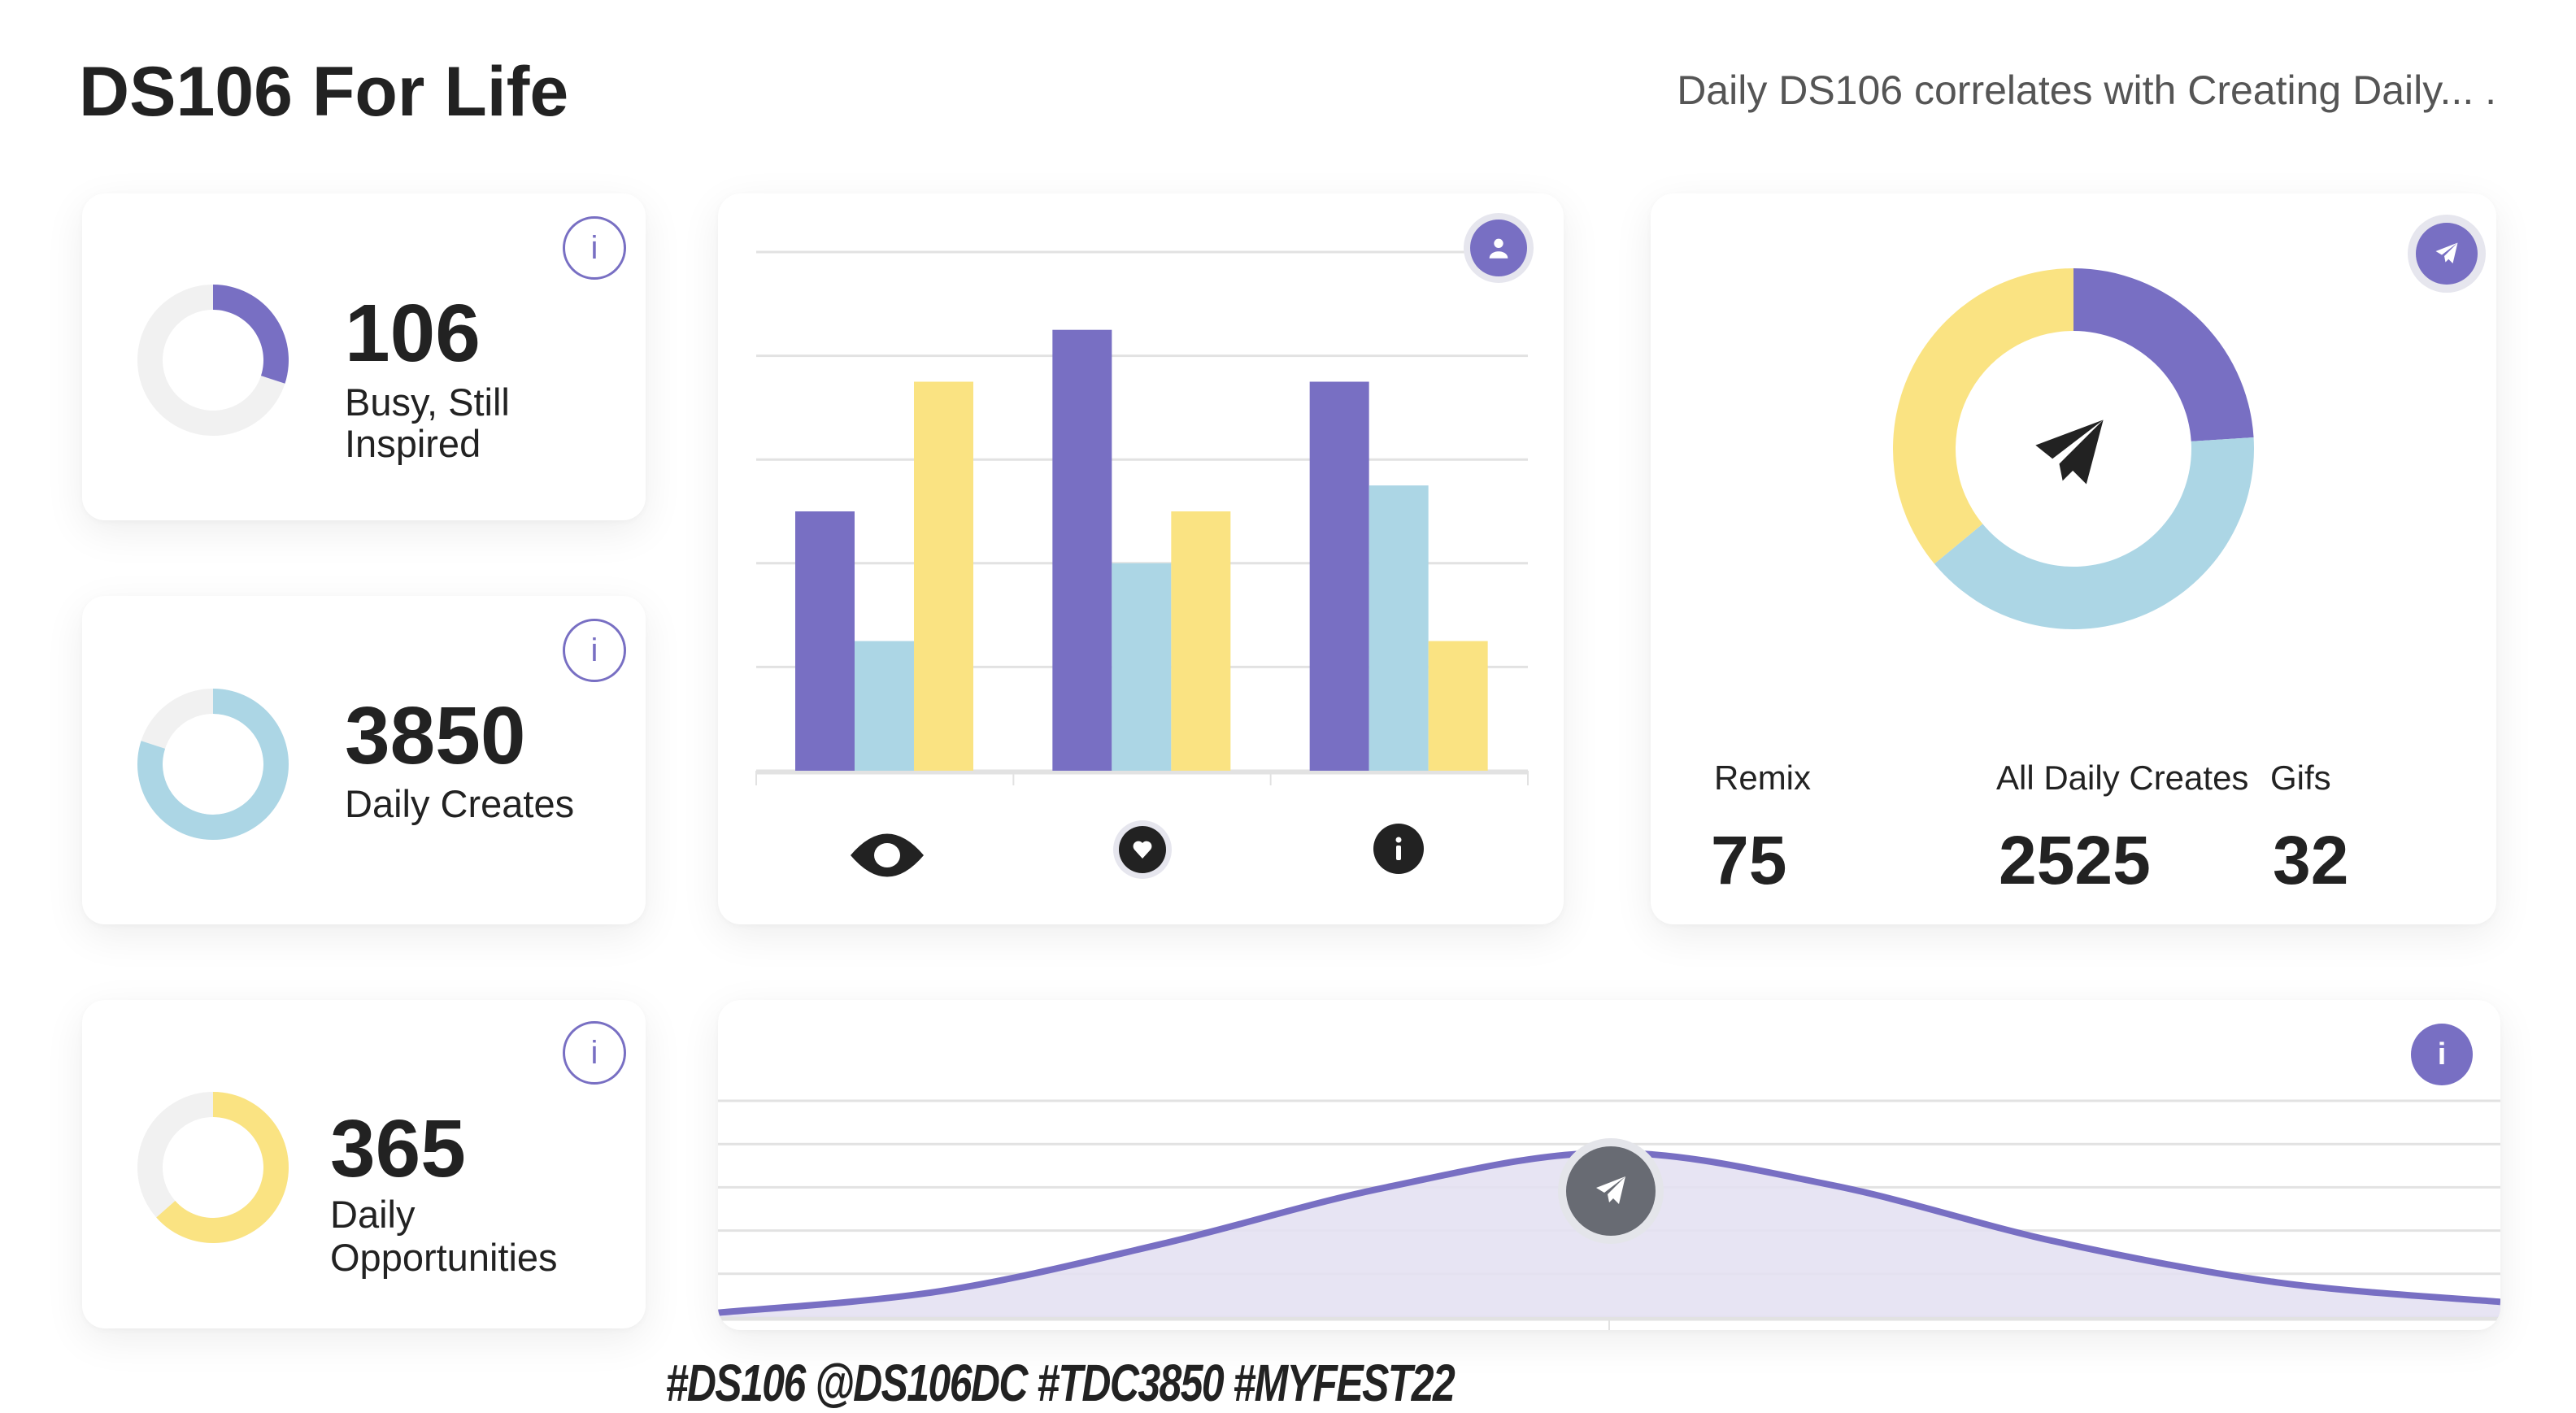 The height and width of the screenshot is (1413, 2576). What do you see at coordinates (2122, 778) in the screenshot?
I see `stat-label: All Daily Creates` at bounding box center [2122, 778].